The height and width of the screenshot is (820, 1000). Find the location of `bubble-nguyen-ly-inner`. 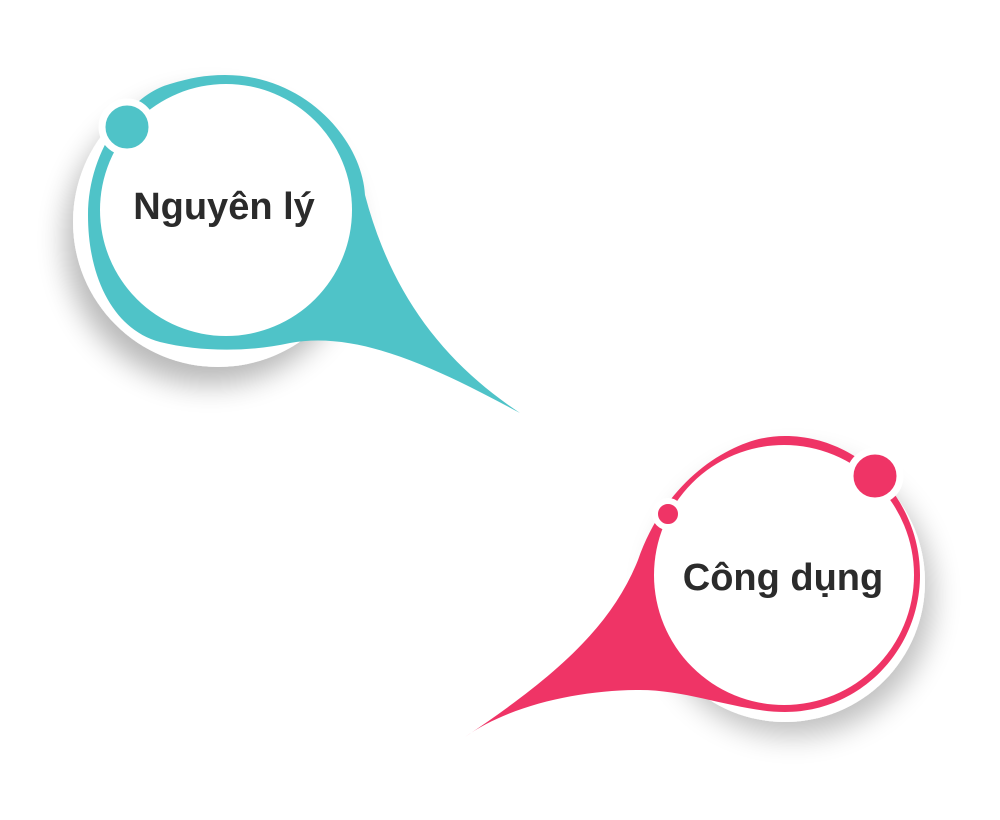

bubble-nguyen-ly-inner is located at coordinates (226, 210).